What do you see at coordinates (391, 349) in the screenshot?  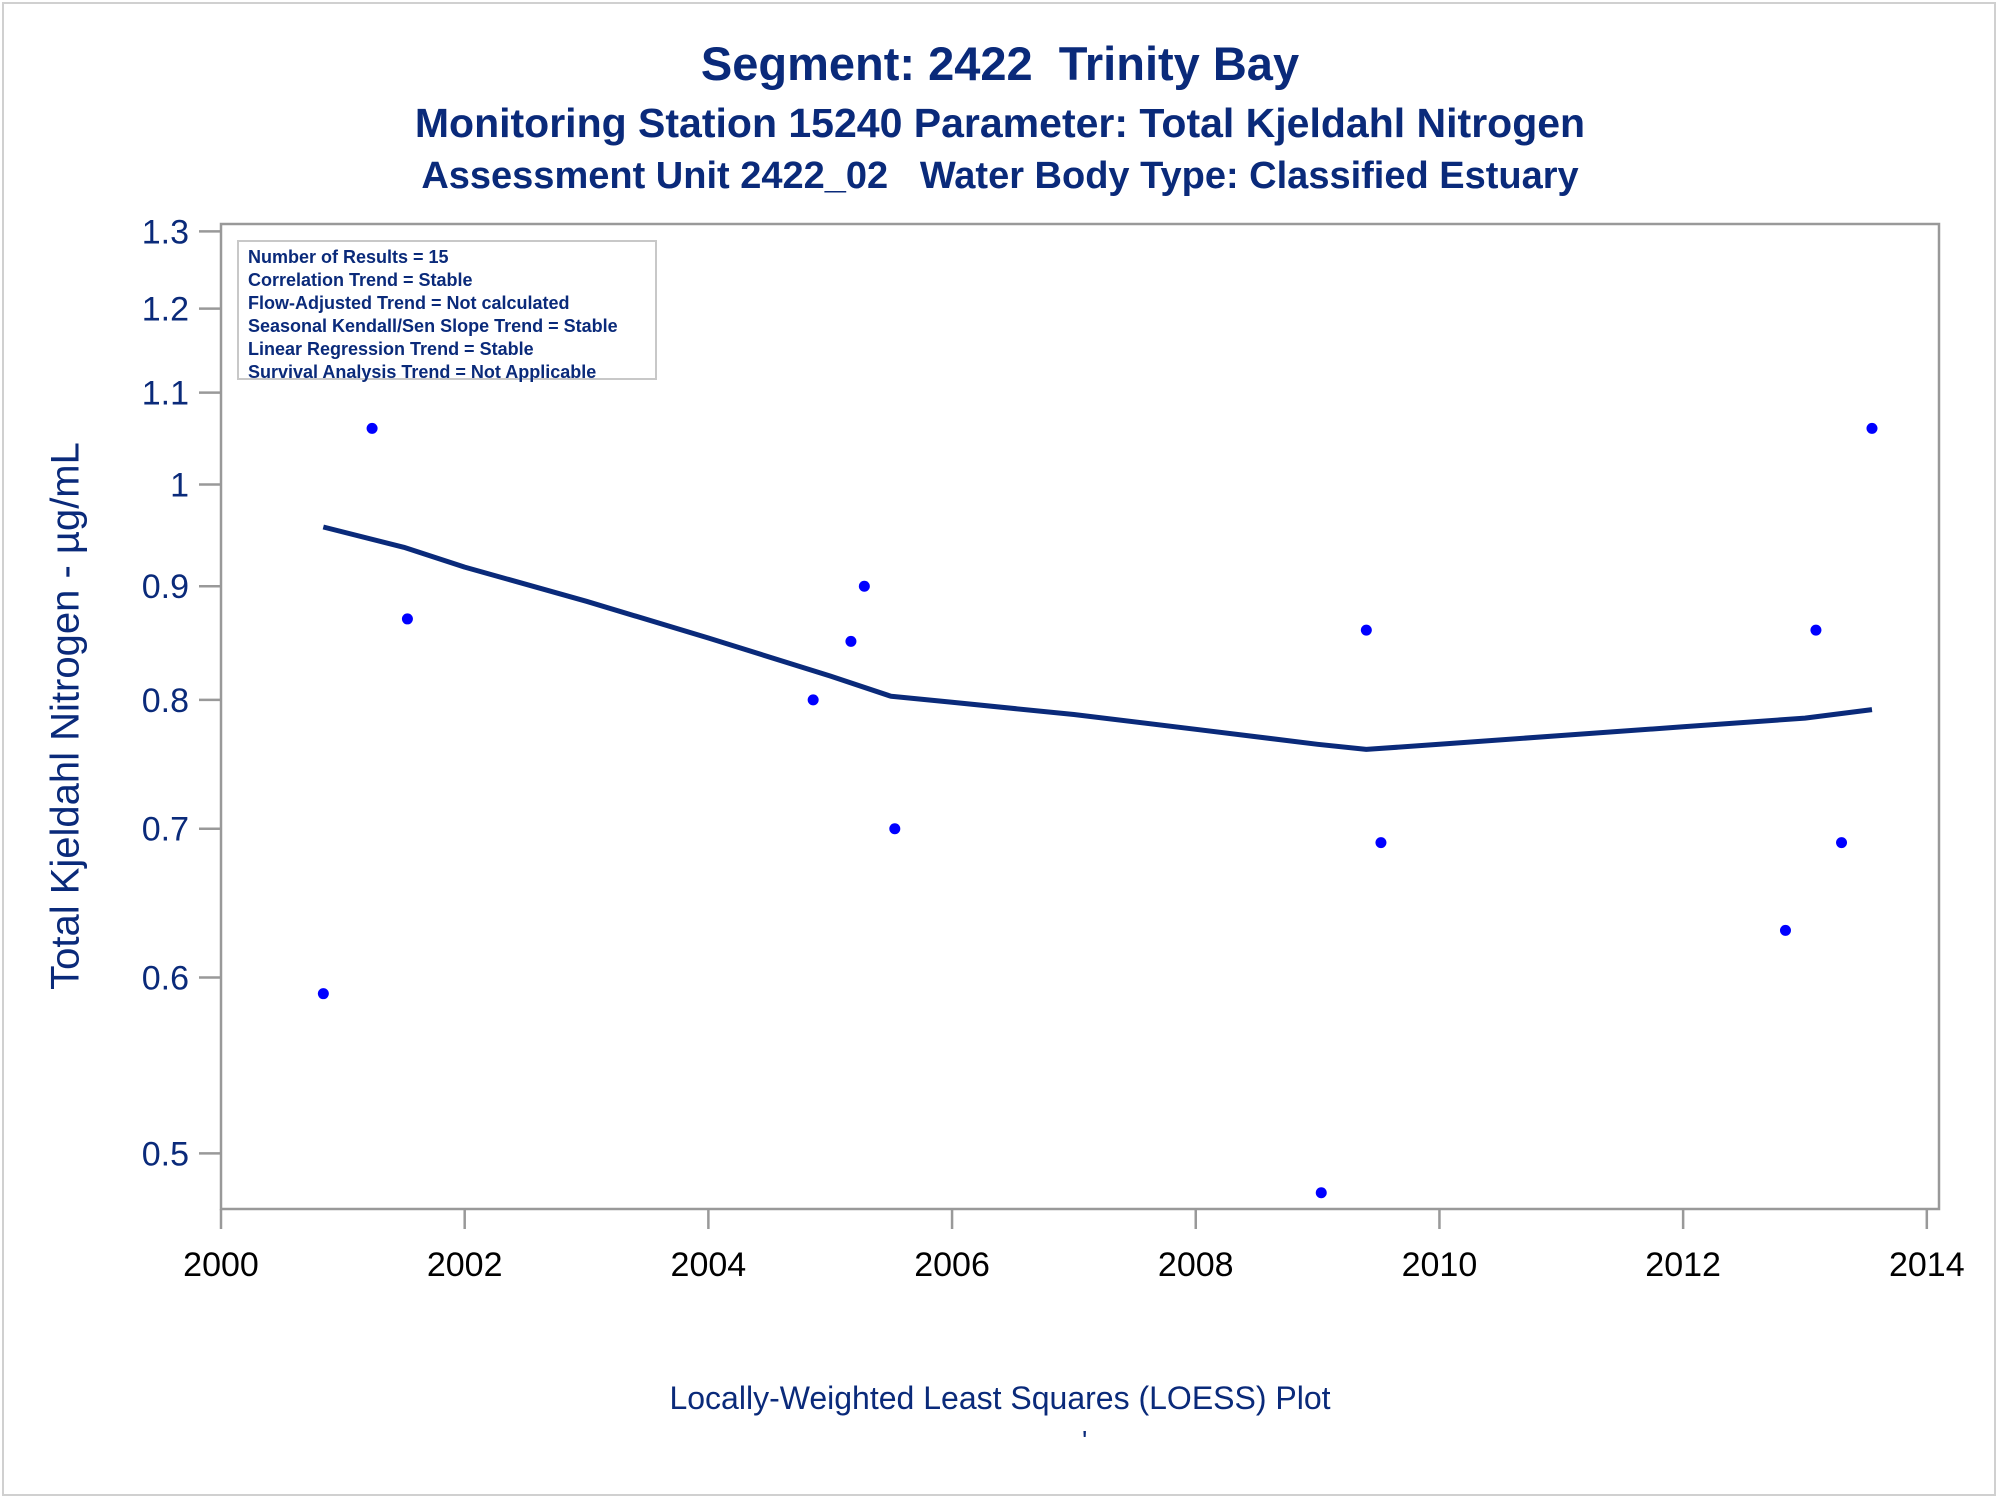 I see `stats-linear-regression-trend: Linear Regression Trend = Stable` at bounding box center [391, 349].